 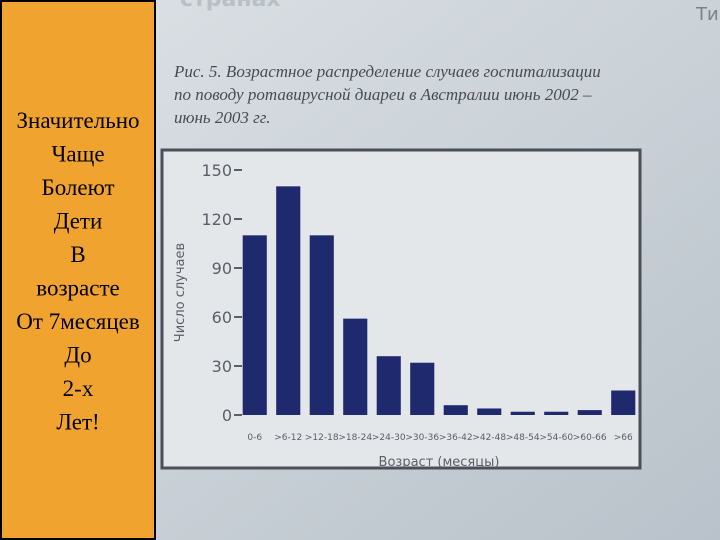 I want to click on y-tick-label: 90, so click(x=222, y=268).